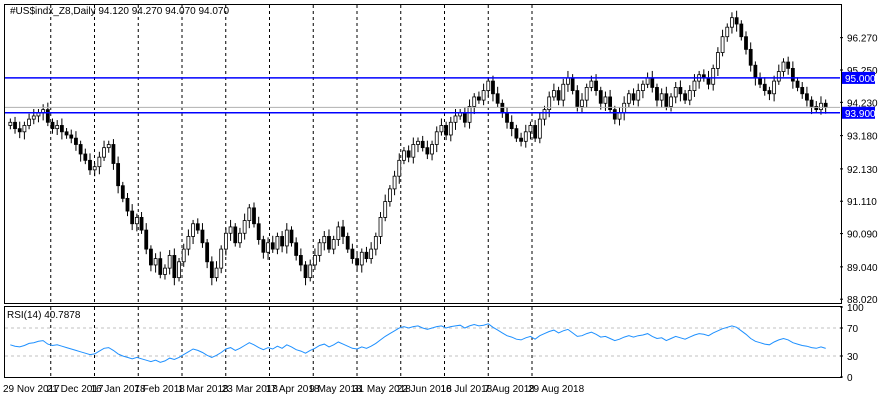 This screenshot has width=880, height=400. What do you see at coordinates (862, 39) in the screenshot?
I see `y-tick-label: 96.270` at bounding box center [862, 39].